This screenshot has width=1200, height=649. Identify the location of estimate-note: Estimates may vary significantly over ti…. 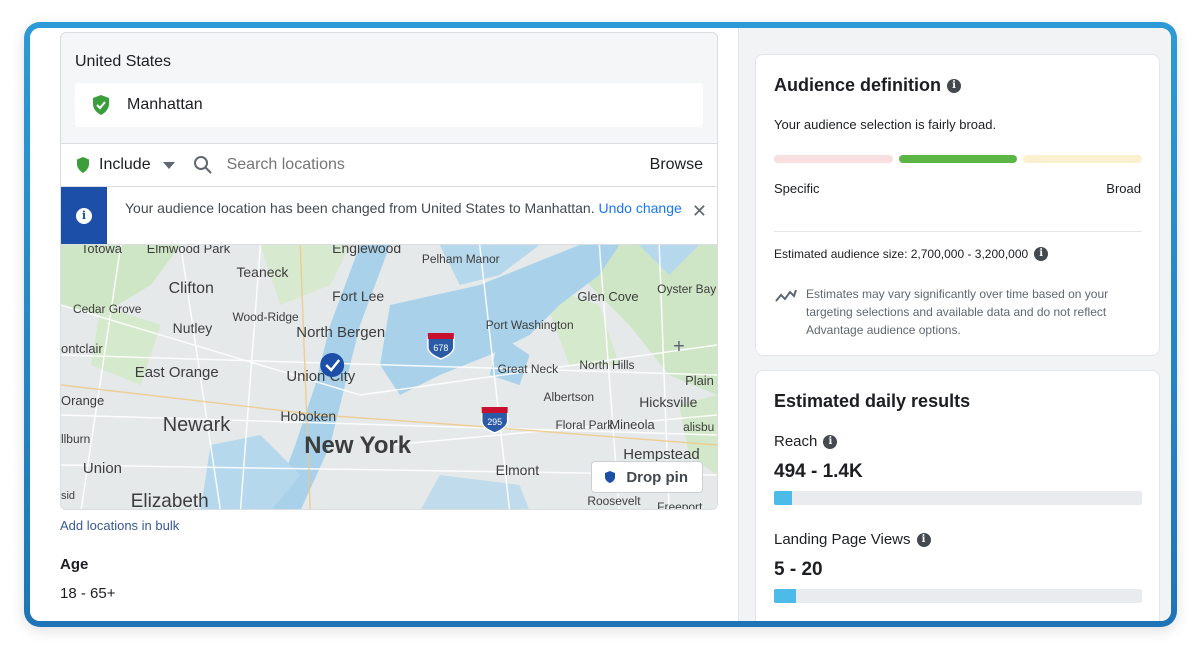
(957, 312).